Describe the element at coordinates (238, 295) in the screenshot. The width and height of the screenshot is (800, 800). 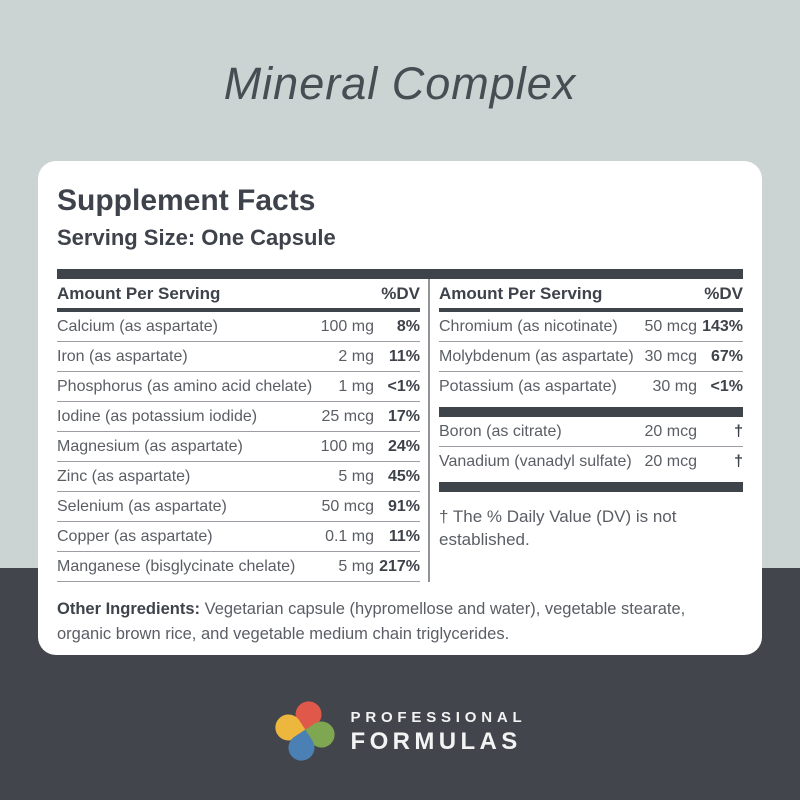
I see `column-header-left: Amount Per Serving %DV` at that location.